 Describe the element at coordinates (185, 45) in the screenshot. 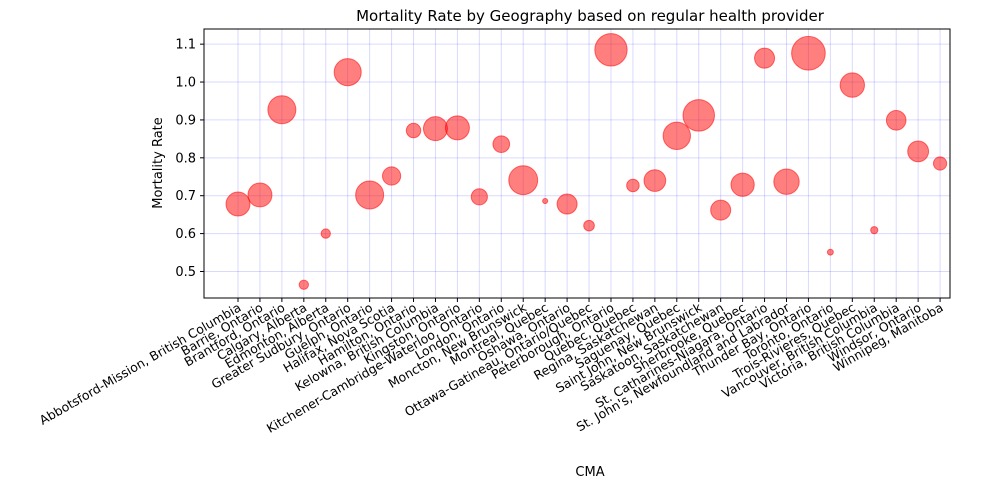

I see `y-tick-label: 1.1` at that location.